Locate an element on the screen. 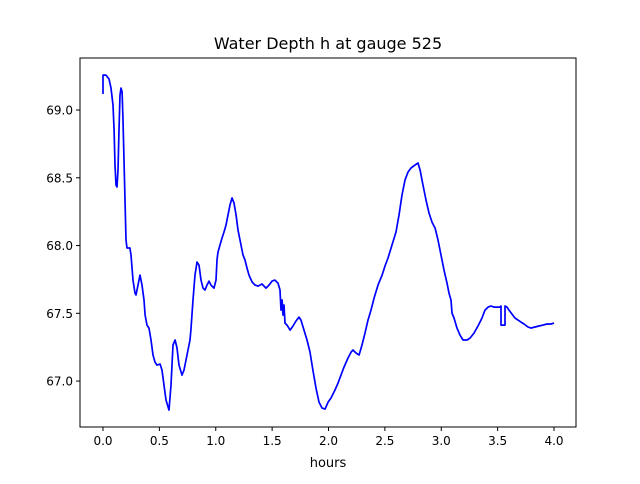  y-tick-label: 69.0 is located at coordinates (59, 111).